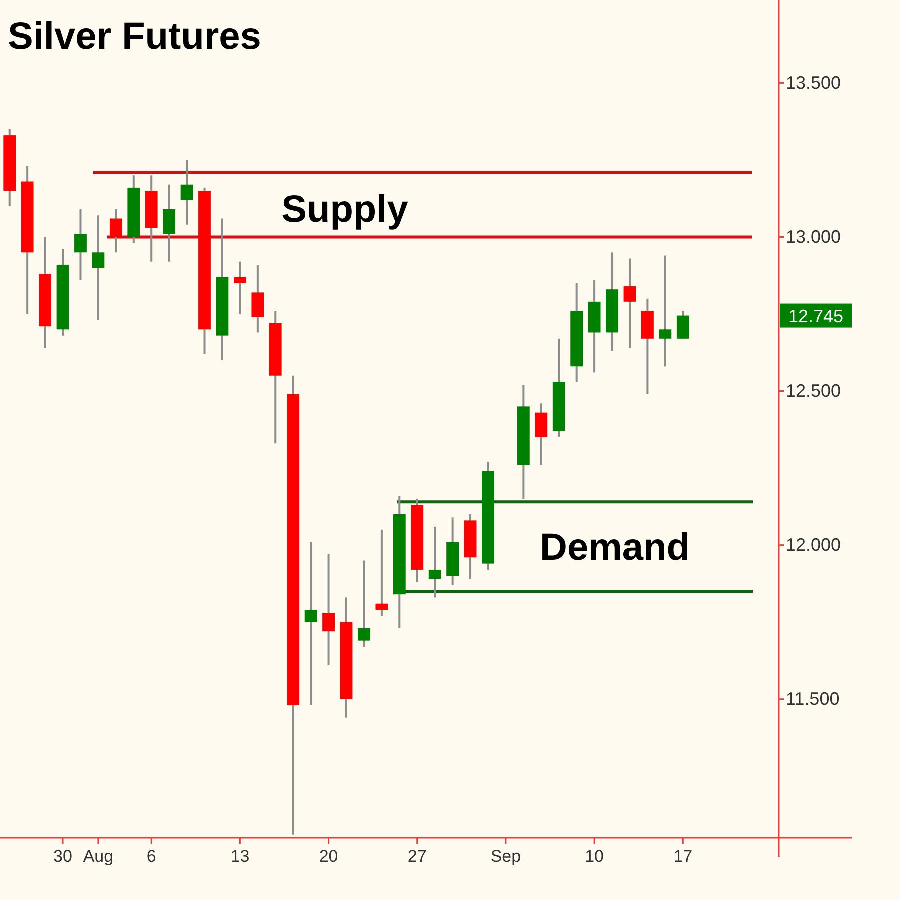 The width and height of the screenshot is (900, 900). Describe the element at coordinates (615, 547) in the screenshot. I see `ref-line-label: Demand` at that location.